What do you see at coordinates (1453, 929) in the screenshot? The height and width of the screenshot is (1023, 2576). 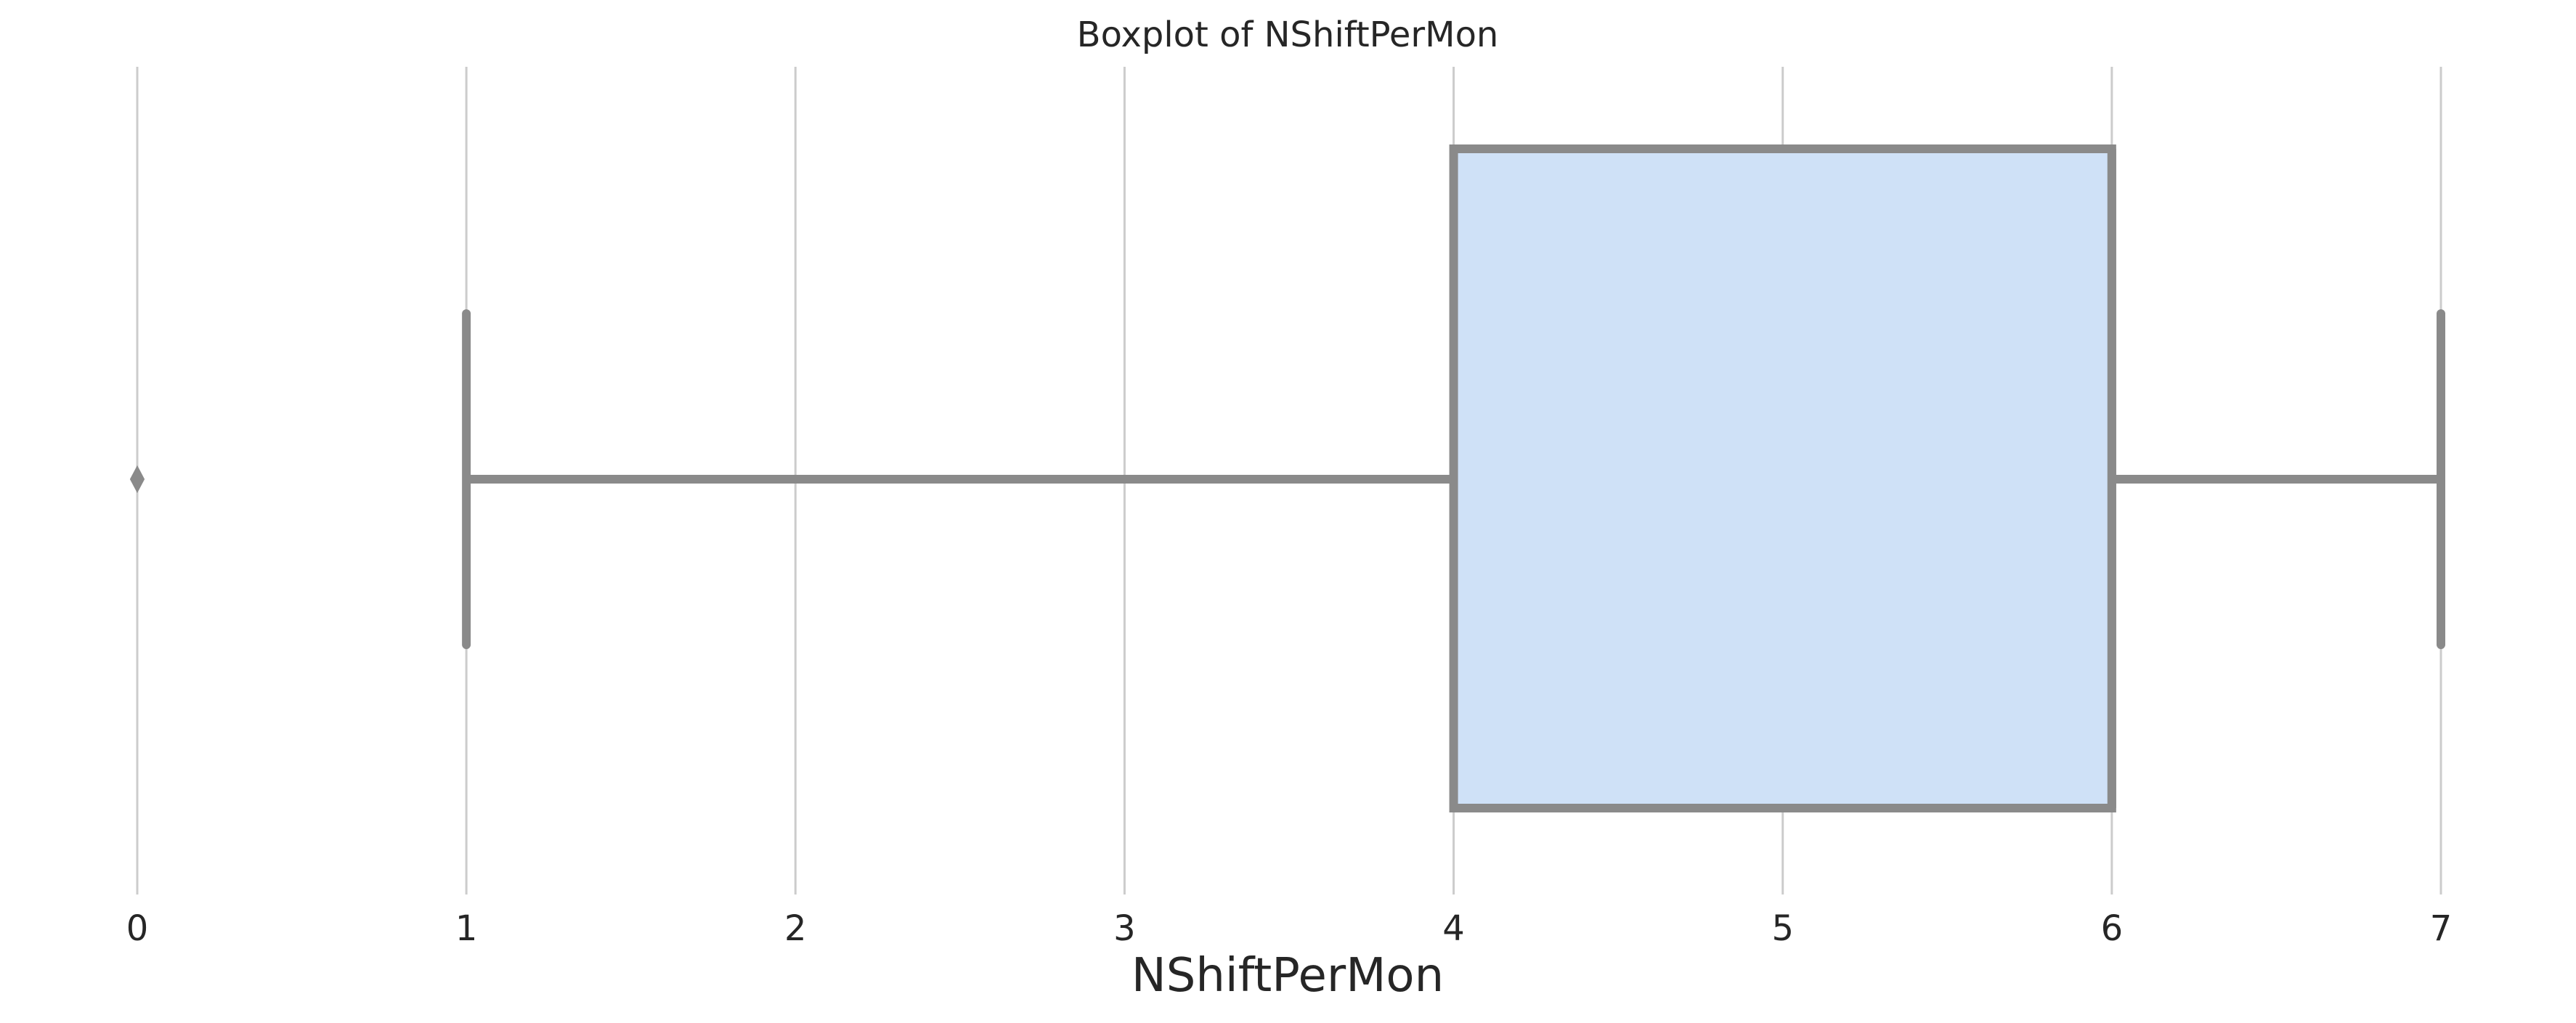 I see `x-tick-label-4: 4` at bounding box center [1453, 929].